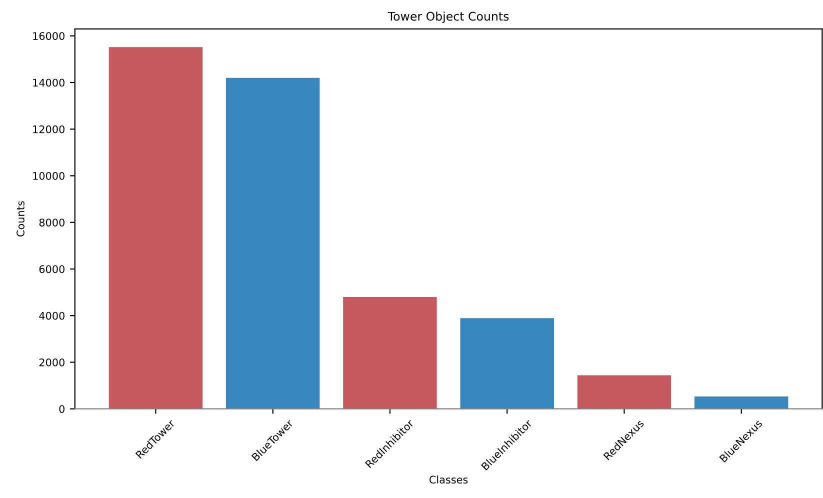 The image size is (823, 498). I want to click on y-tick-label: 6000, so click(51, 269).